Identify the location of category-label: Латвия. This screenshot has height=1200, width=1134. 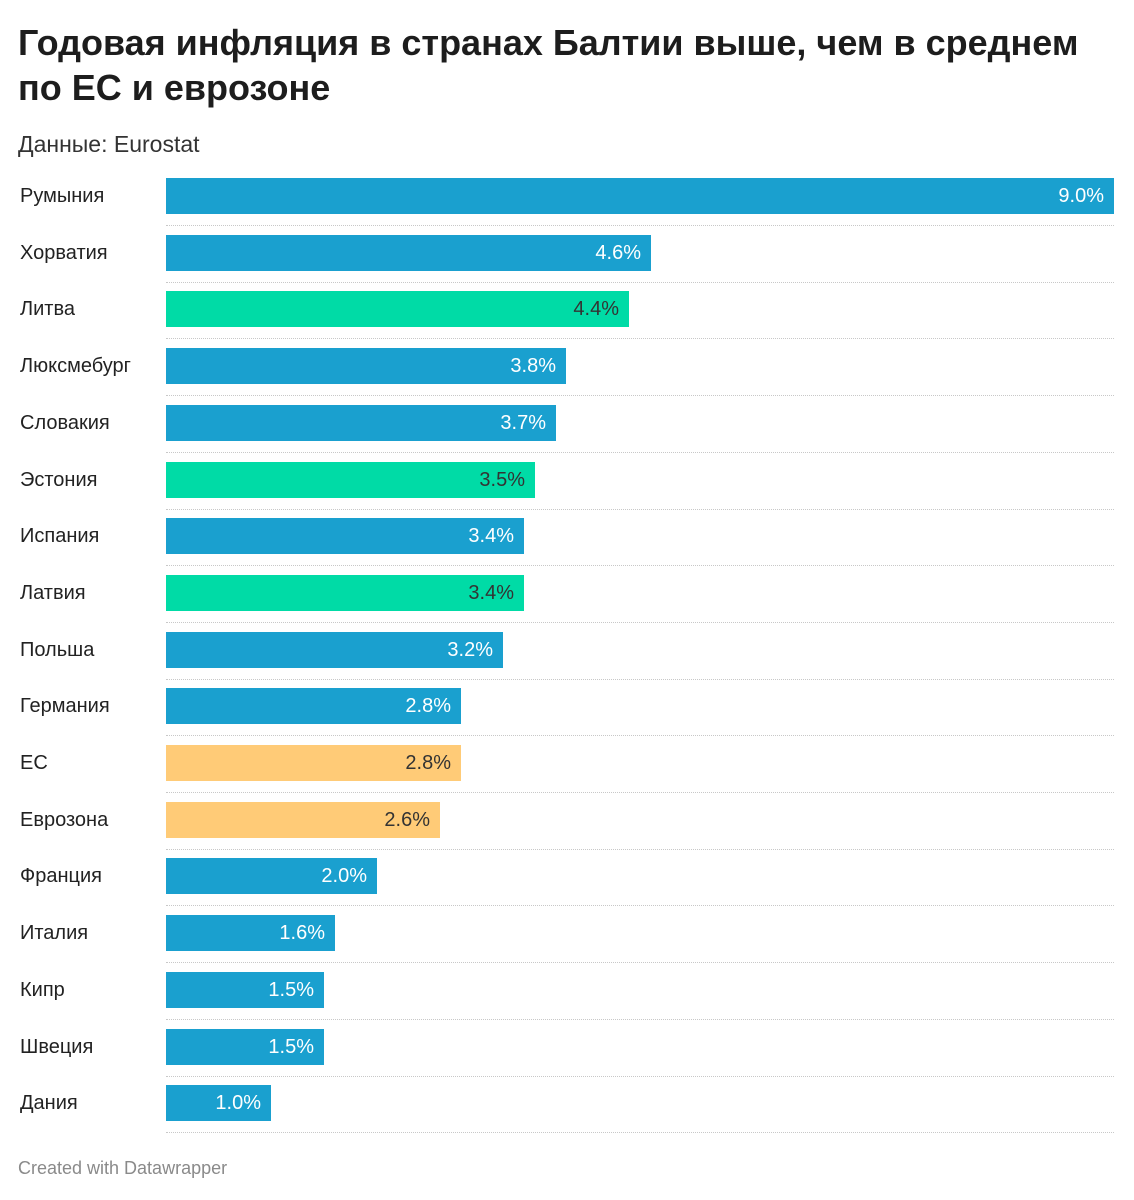
(53, 592).